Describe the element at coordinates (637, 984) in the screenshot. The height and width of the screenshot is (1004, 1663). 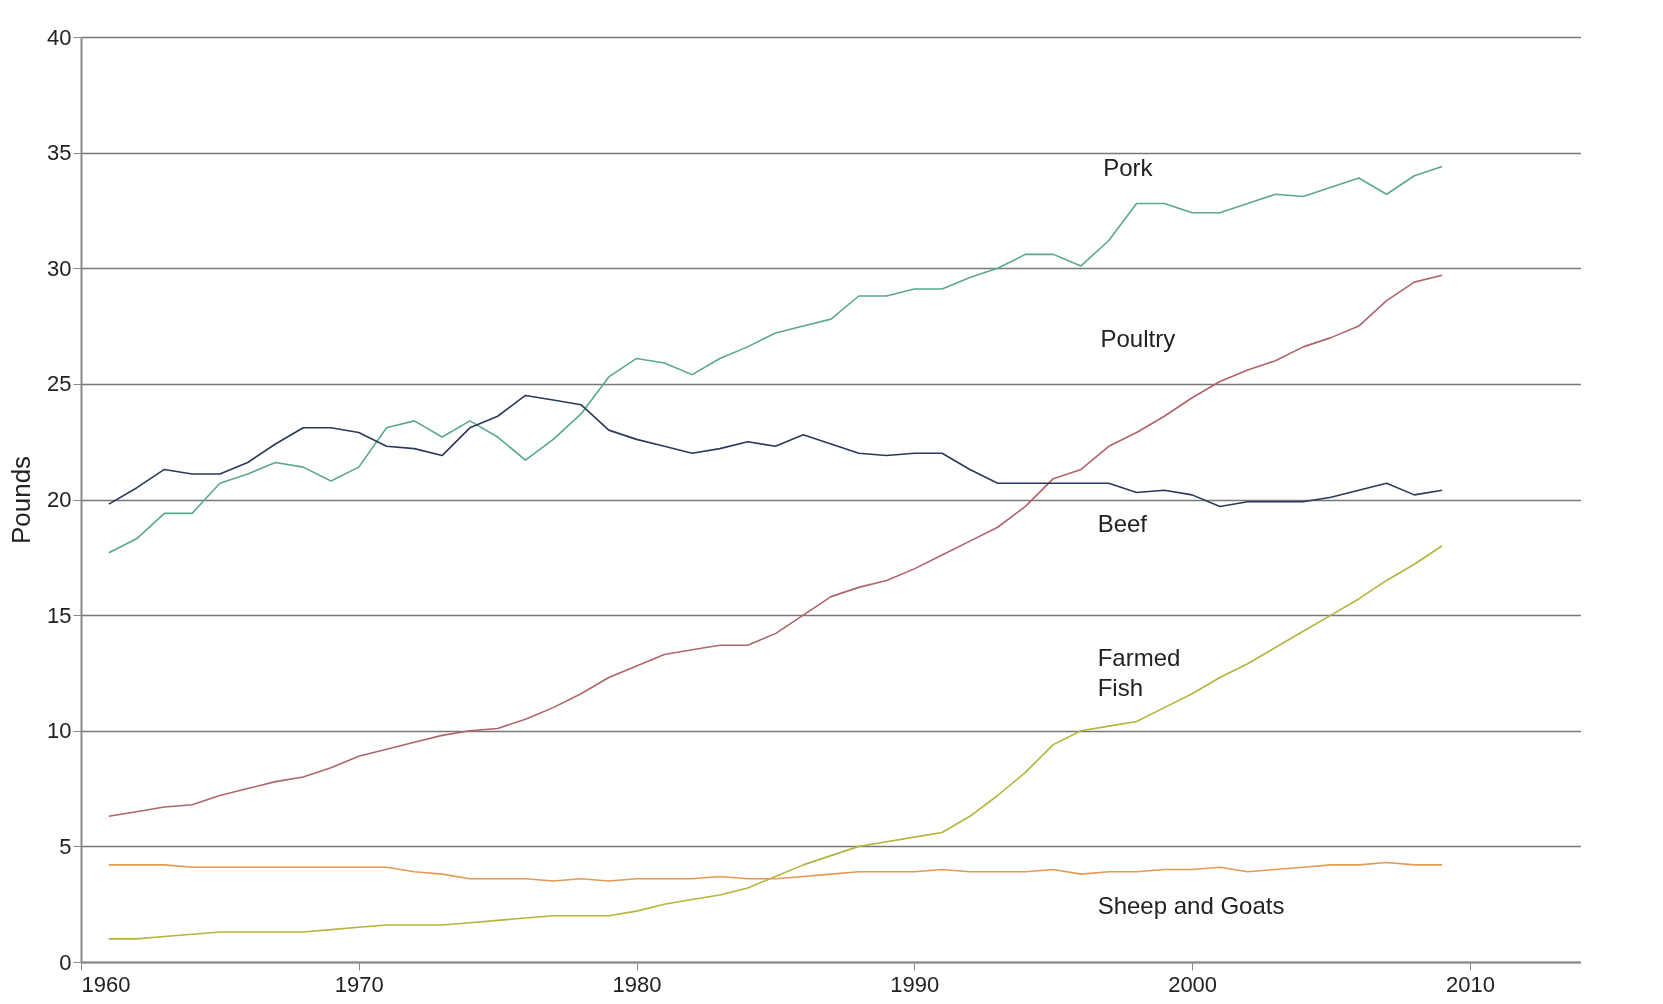
I see `x-tick-label: 1980` at that location.